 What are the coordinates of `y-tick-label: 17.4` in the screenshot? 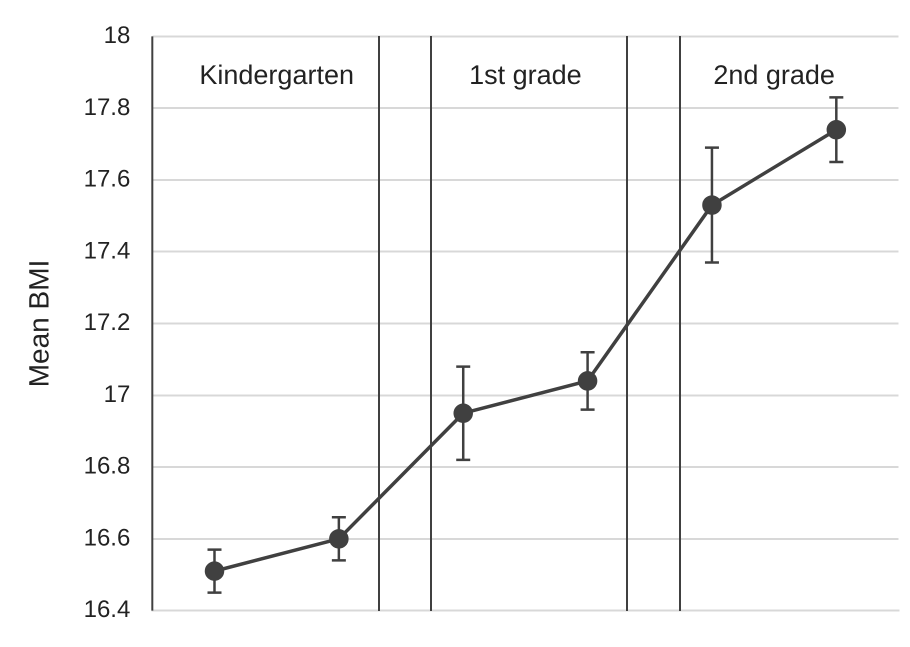 It's located at (107, 250).